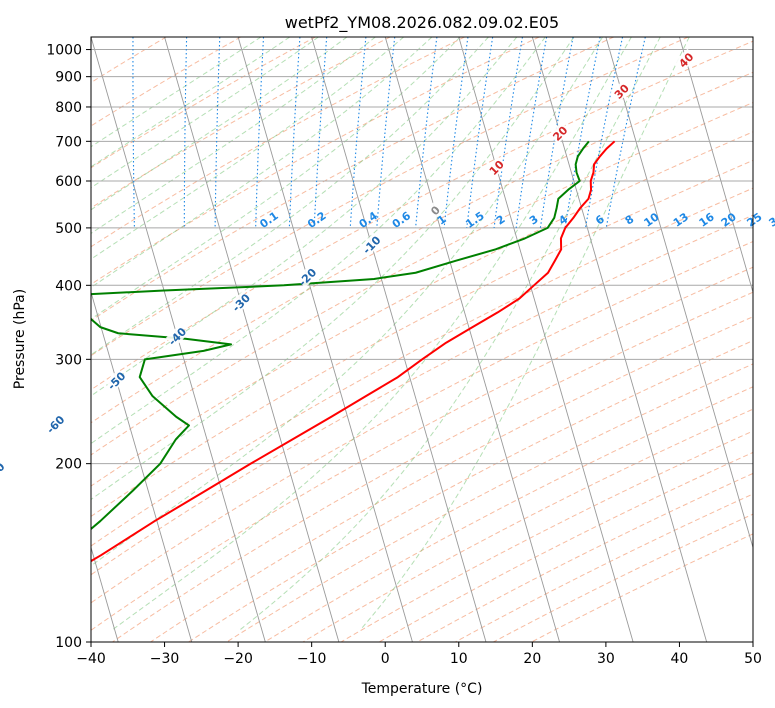  What do you see at coordinates (68, 78) in the screenshot?
I see `y-tick-label: 900` at bounding box center [68, 78].